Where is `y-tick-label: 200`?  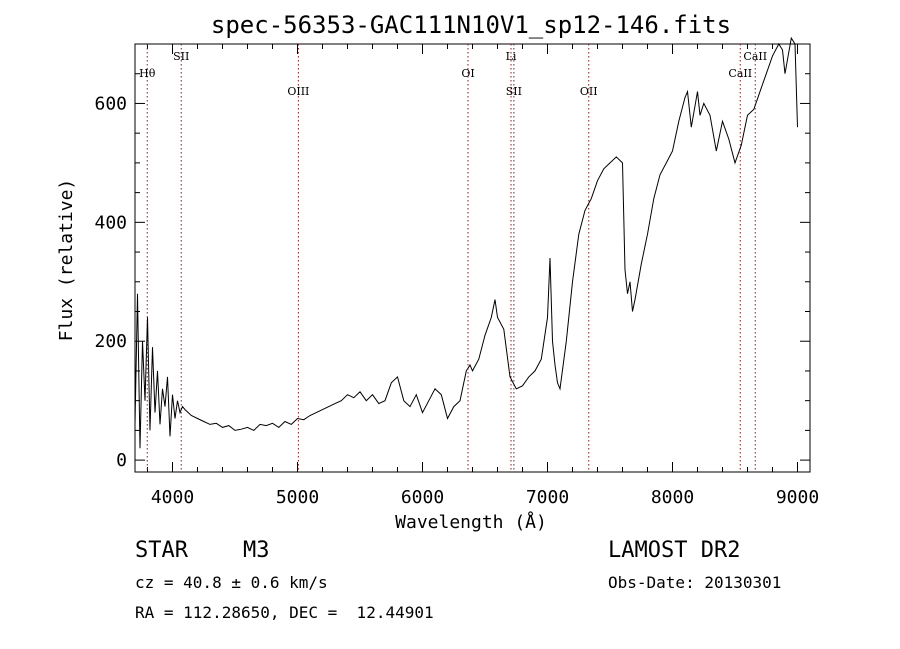 y-tick-label: 200 is located at coordinates (110, 341).